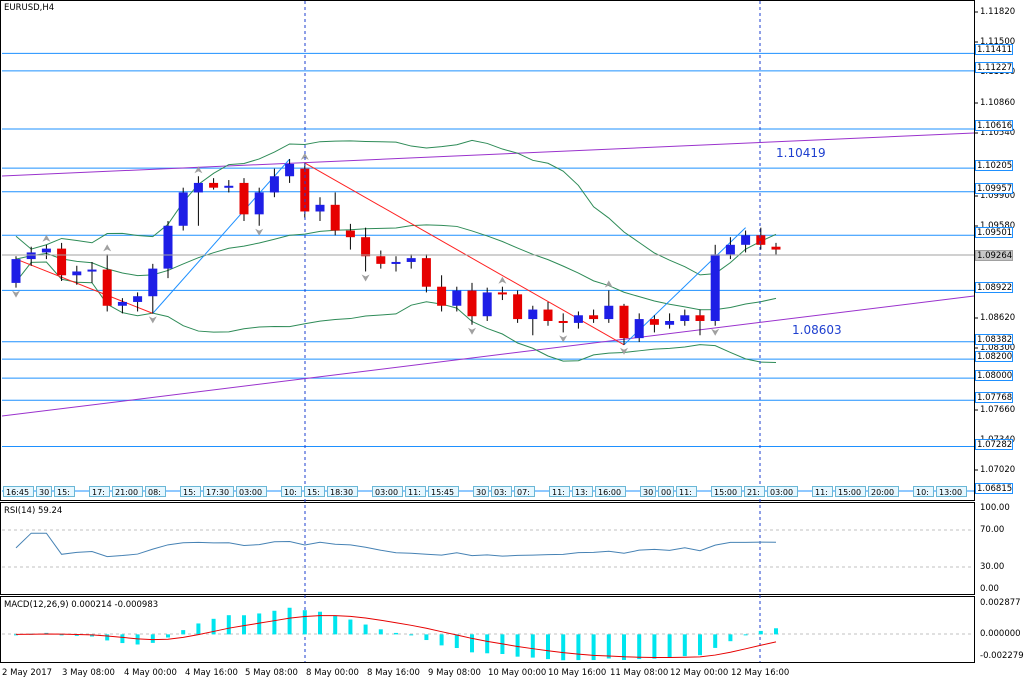 The height and width of the screenshot is (683, 1024). I want to click on time-box: 30, so click(481, 491).